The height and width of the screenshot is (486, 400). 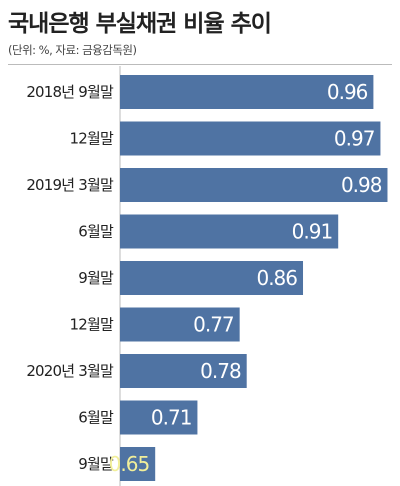 I want to click on bar-value-label: 0.78, so click(x=220, y=371).